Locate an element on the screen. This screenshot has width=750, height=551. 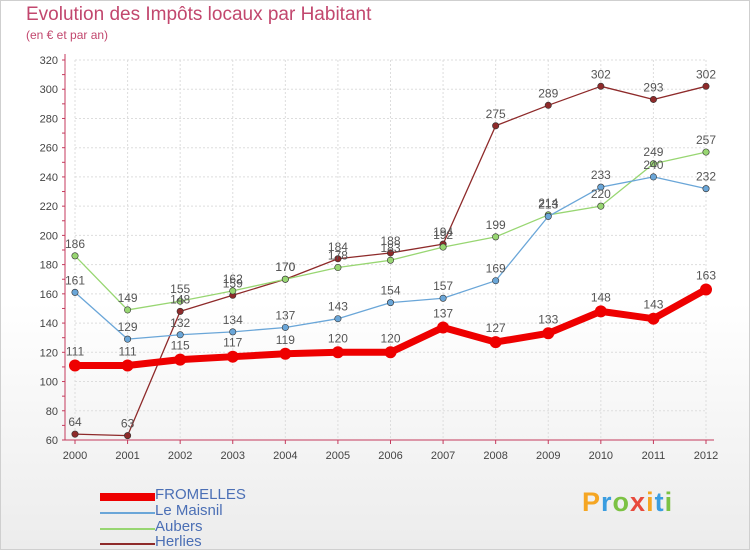
y-tick-label: 280 is located at coordinates (49, 119).